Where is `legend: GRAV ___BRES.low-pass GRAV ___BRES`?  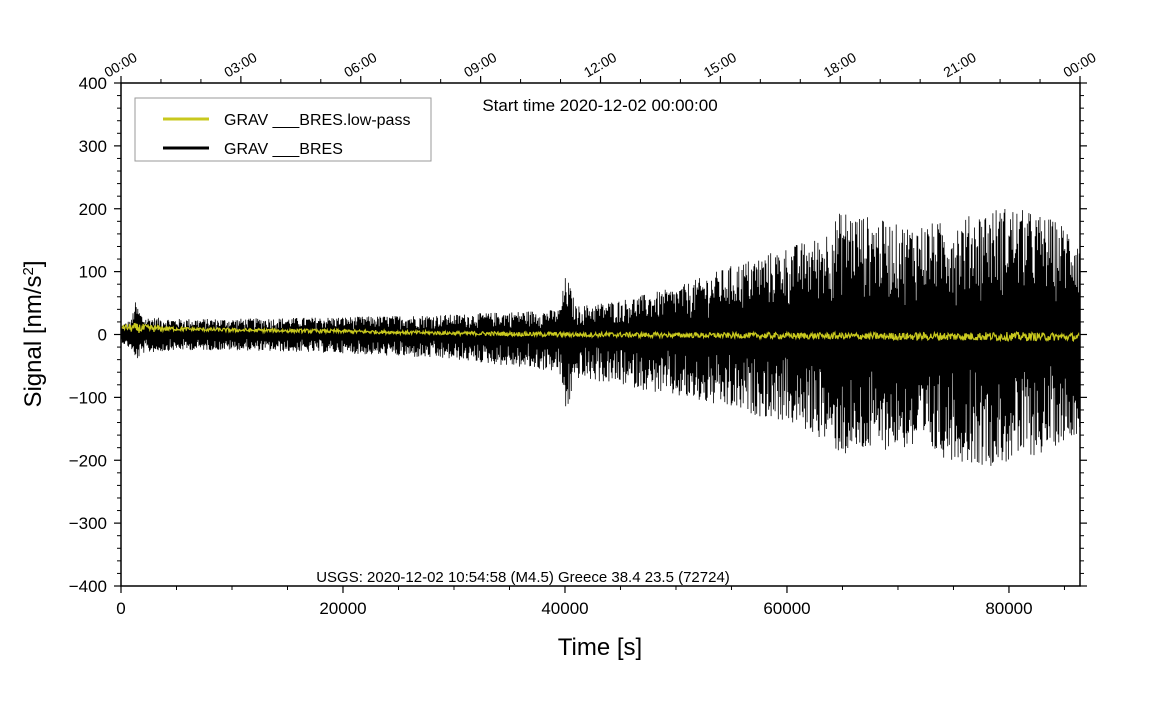
legend: GRAV ___BRES.low-pass GRAV ___BRES is located at coordinates (283, 129).